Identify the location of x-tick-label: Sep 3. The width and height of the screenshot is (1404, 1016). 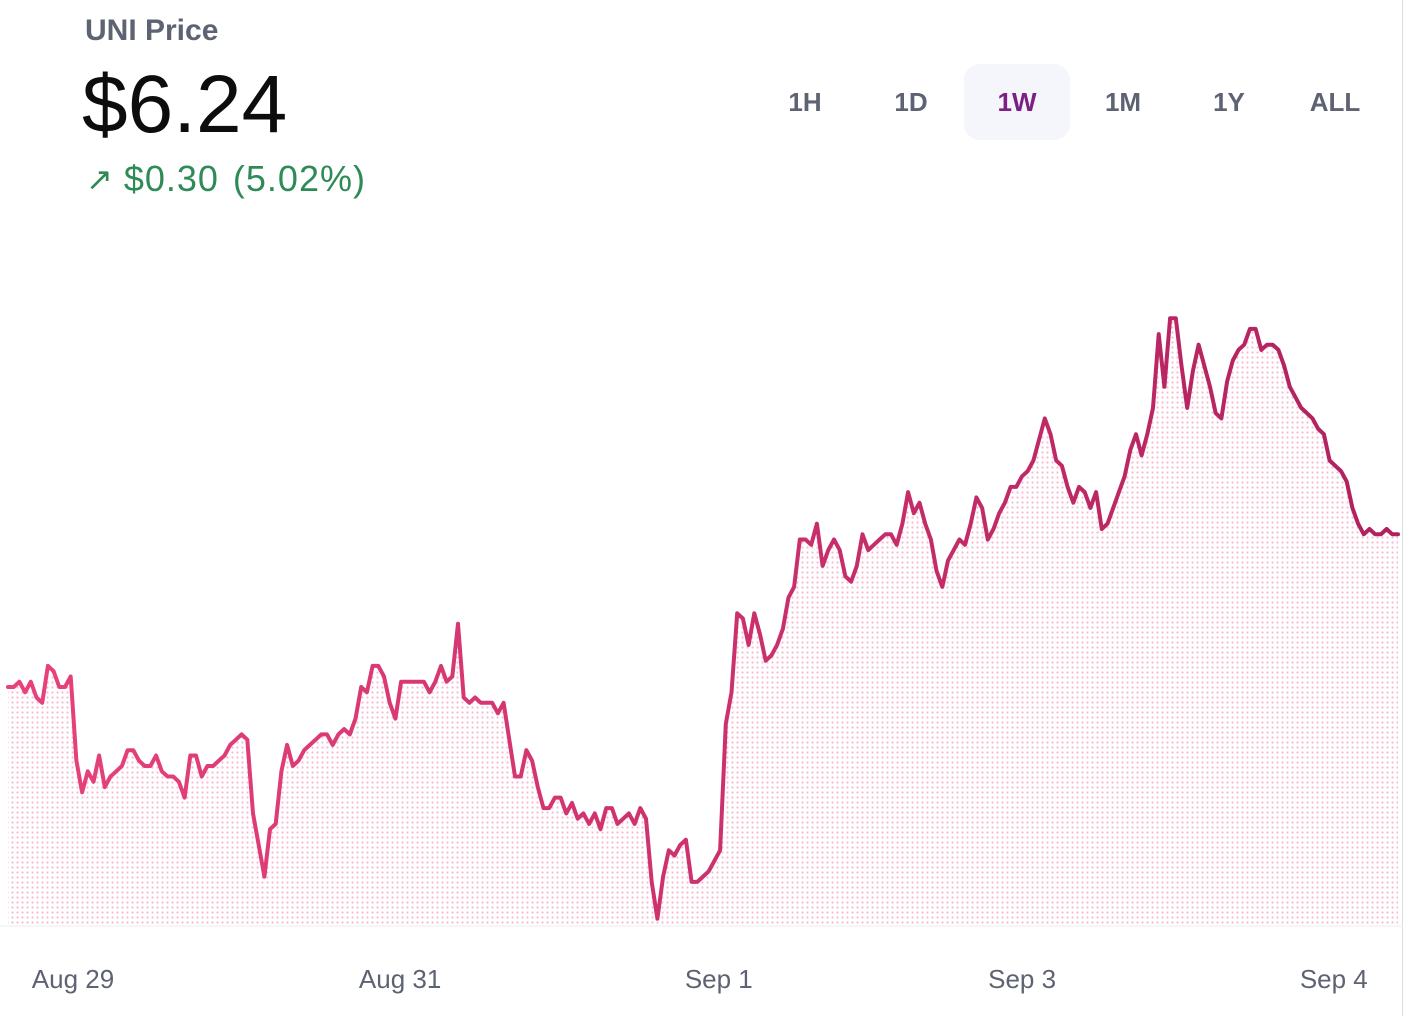
(1022, 979).